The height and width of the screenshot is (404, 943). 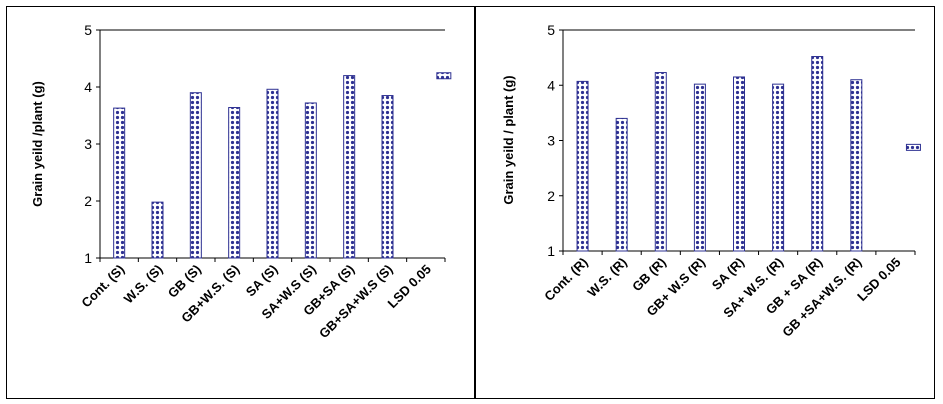 I want to click on y-axis-label: Grain yeild /plant (g), so click(x=37, y=144).